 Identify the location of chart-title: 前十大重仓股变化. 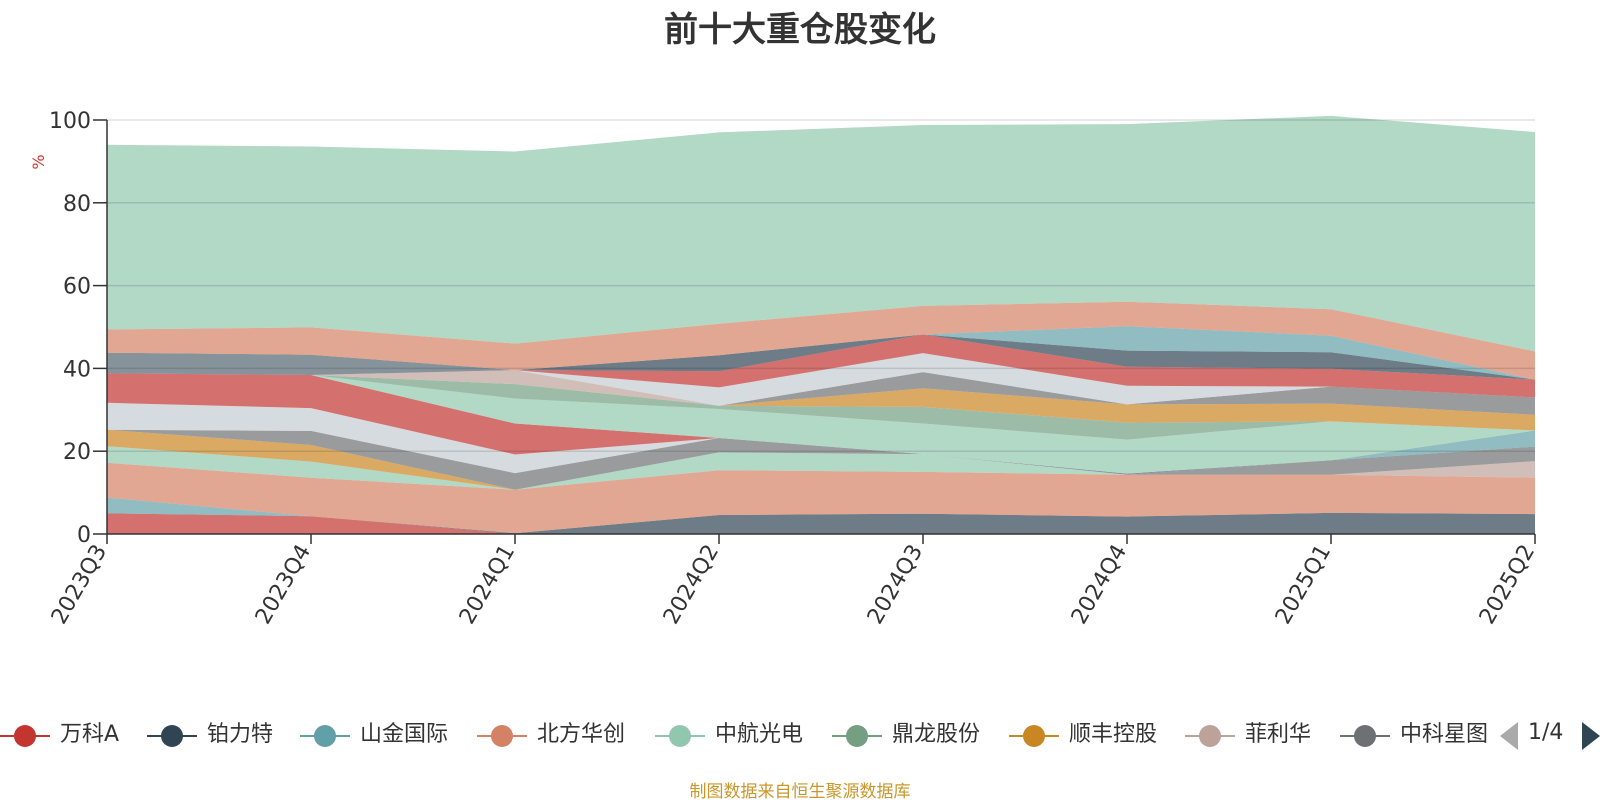
(800, 30).